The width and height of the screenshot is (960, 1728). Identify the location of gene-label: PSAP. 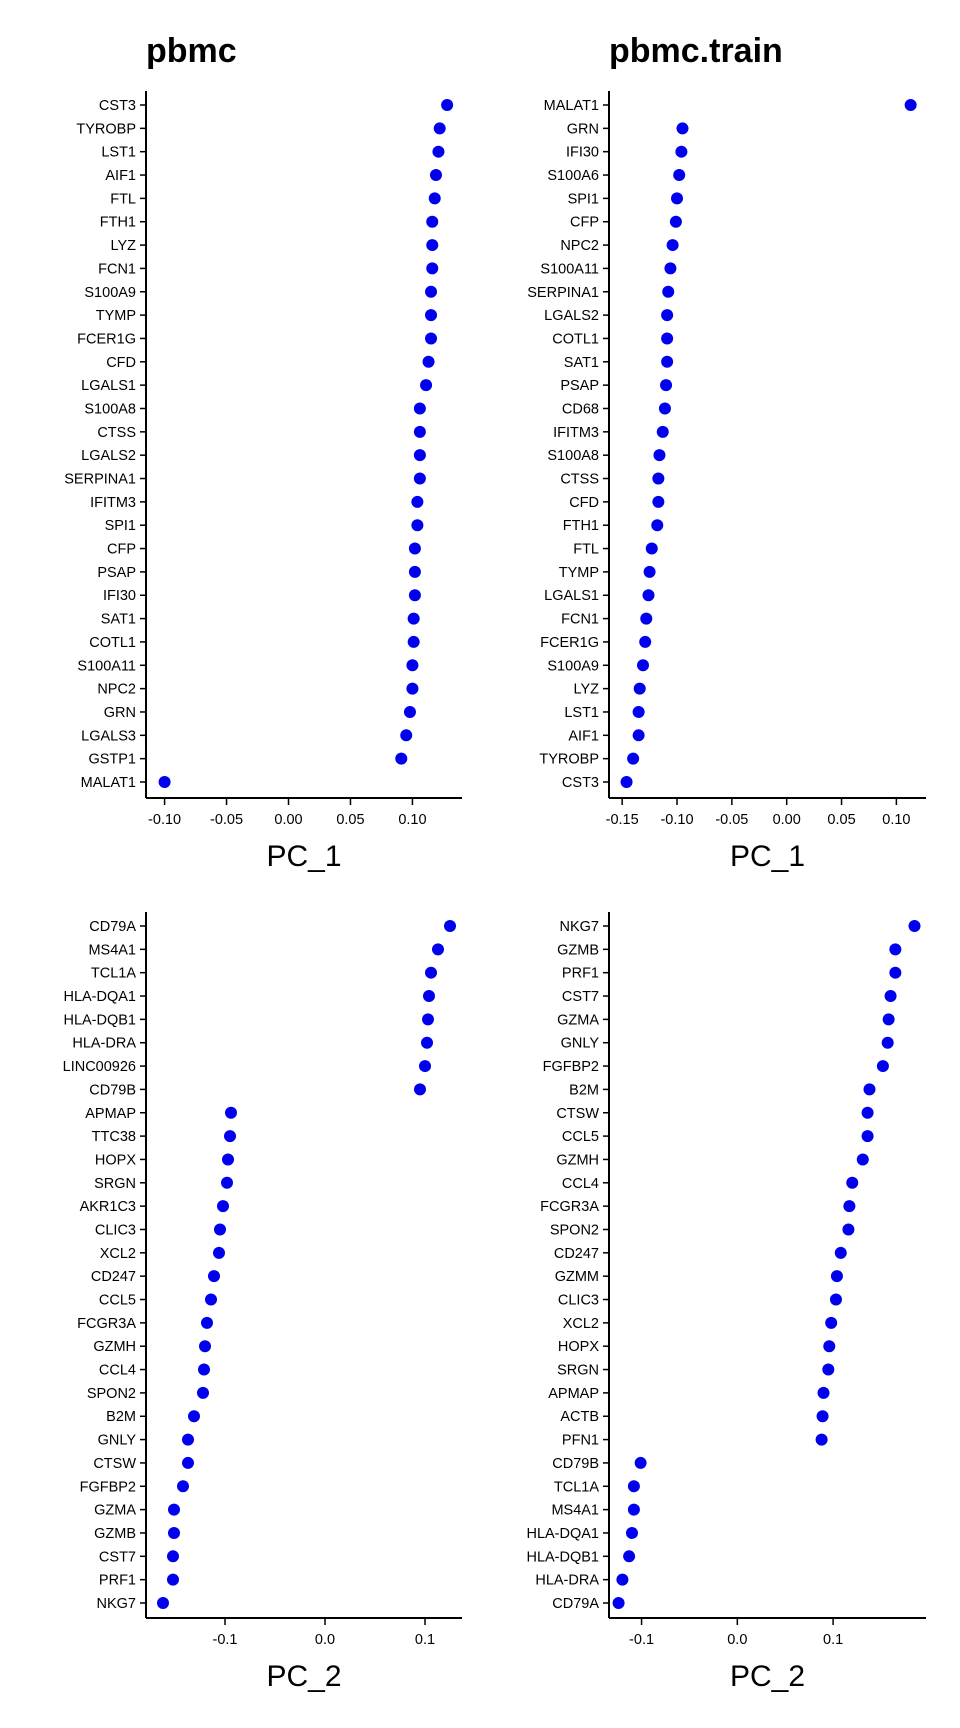
(579, 386).